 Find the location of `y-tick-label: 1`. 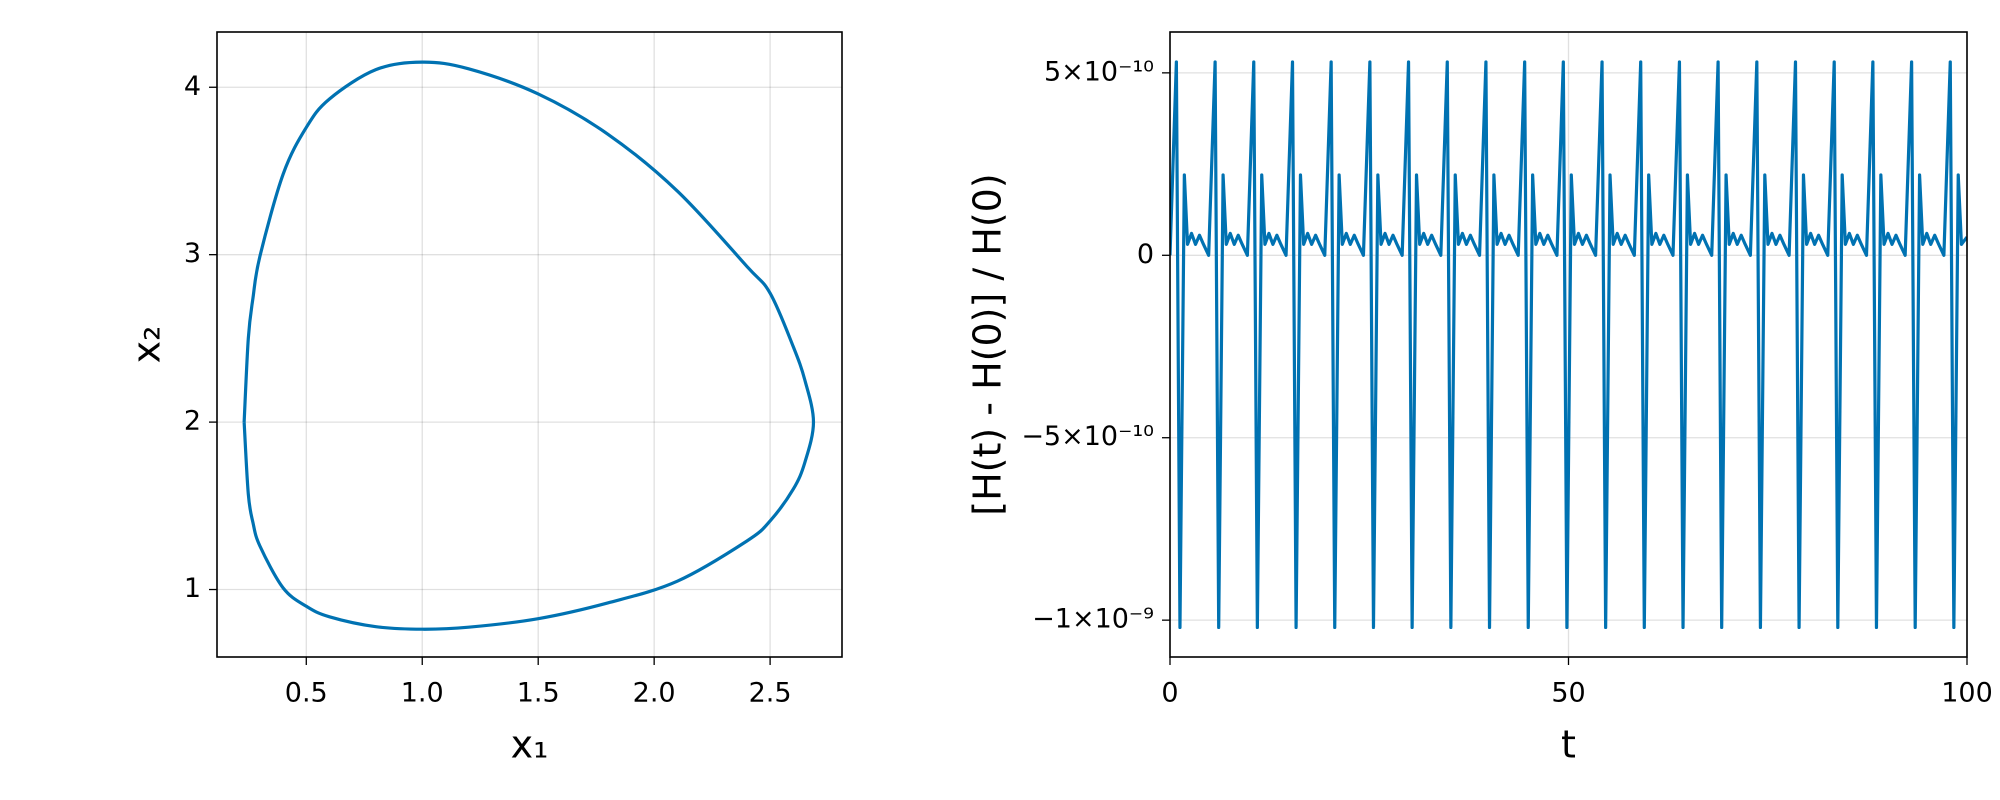

y-tick-label: 1 is located at coordinates (192, 588).